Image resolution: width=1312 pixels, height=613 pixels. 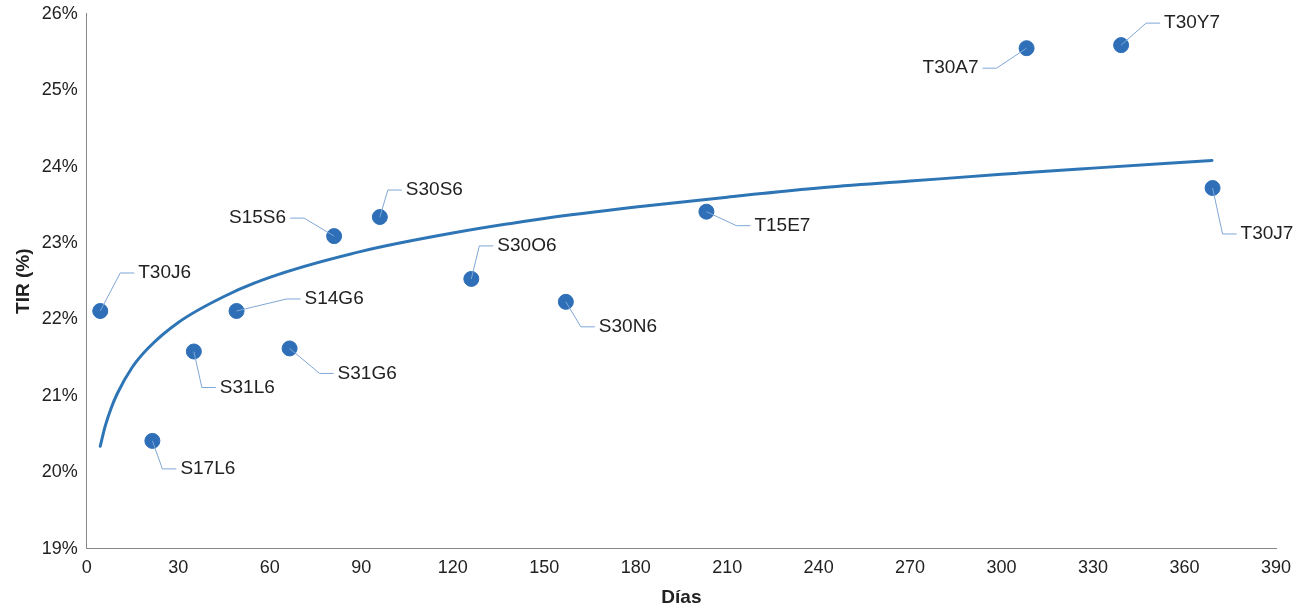 What do you see at coordinates (86, 567) in the screenshot?
I see `x-tick-label: 0` at bounding box center [86, 567].